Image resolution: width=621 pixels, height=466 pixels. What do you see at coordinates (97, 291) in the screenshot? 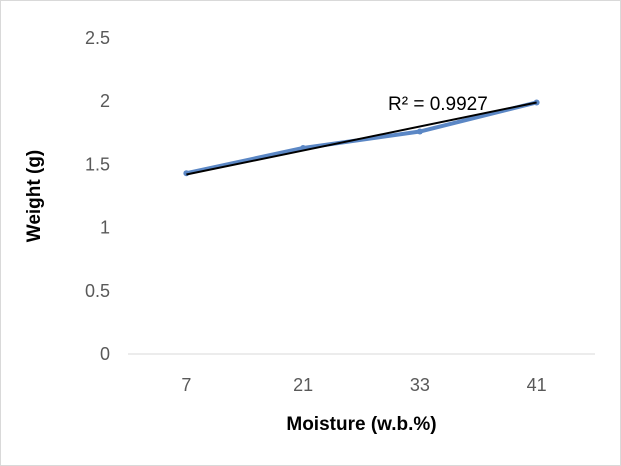
I see `y-tick-label: 0.5` at bounding box center [97, 291].